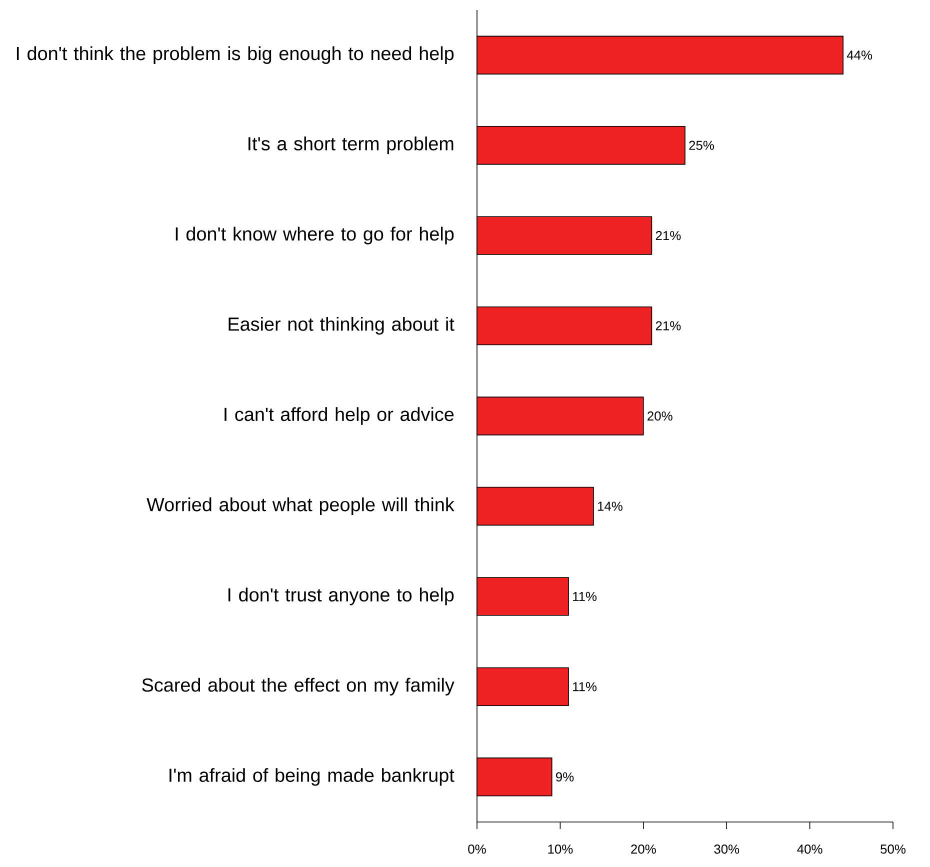  I want to click on x-tick-label: 30%, so click(727, 849).